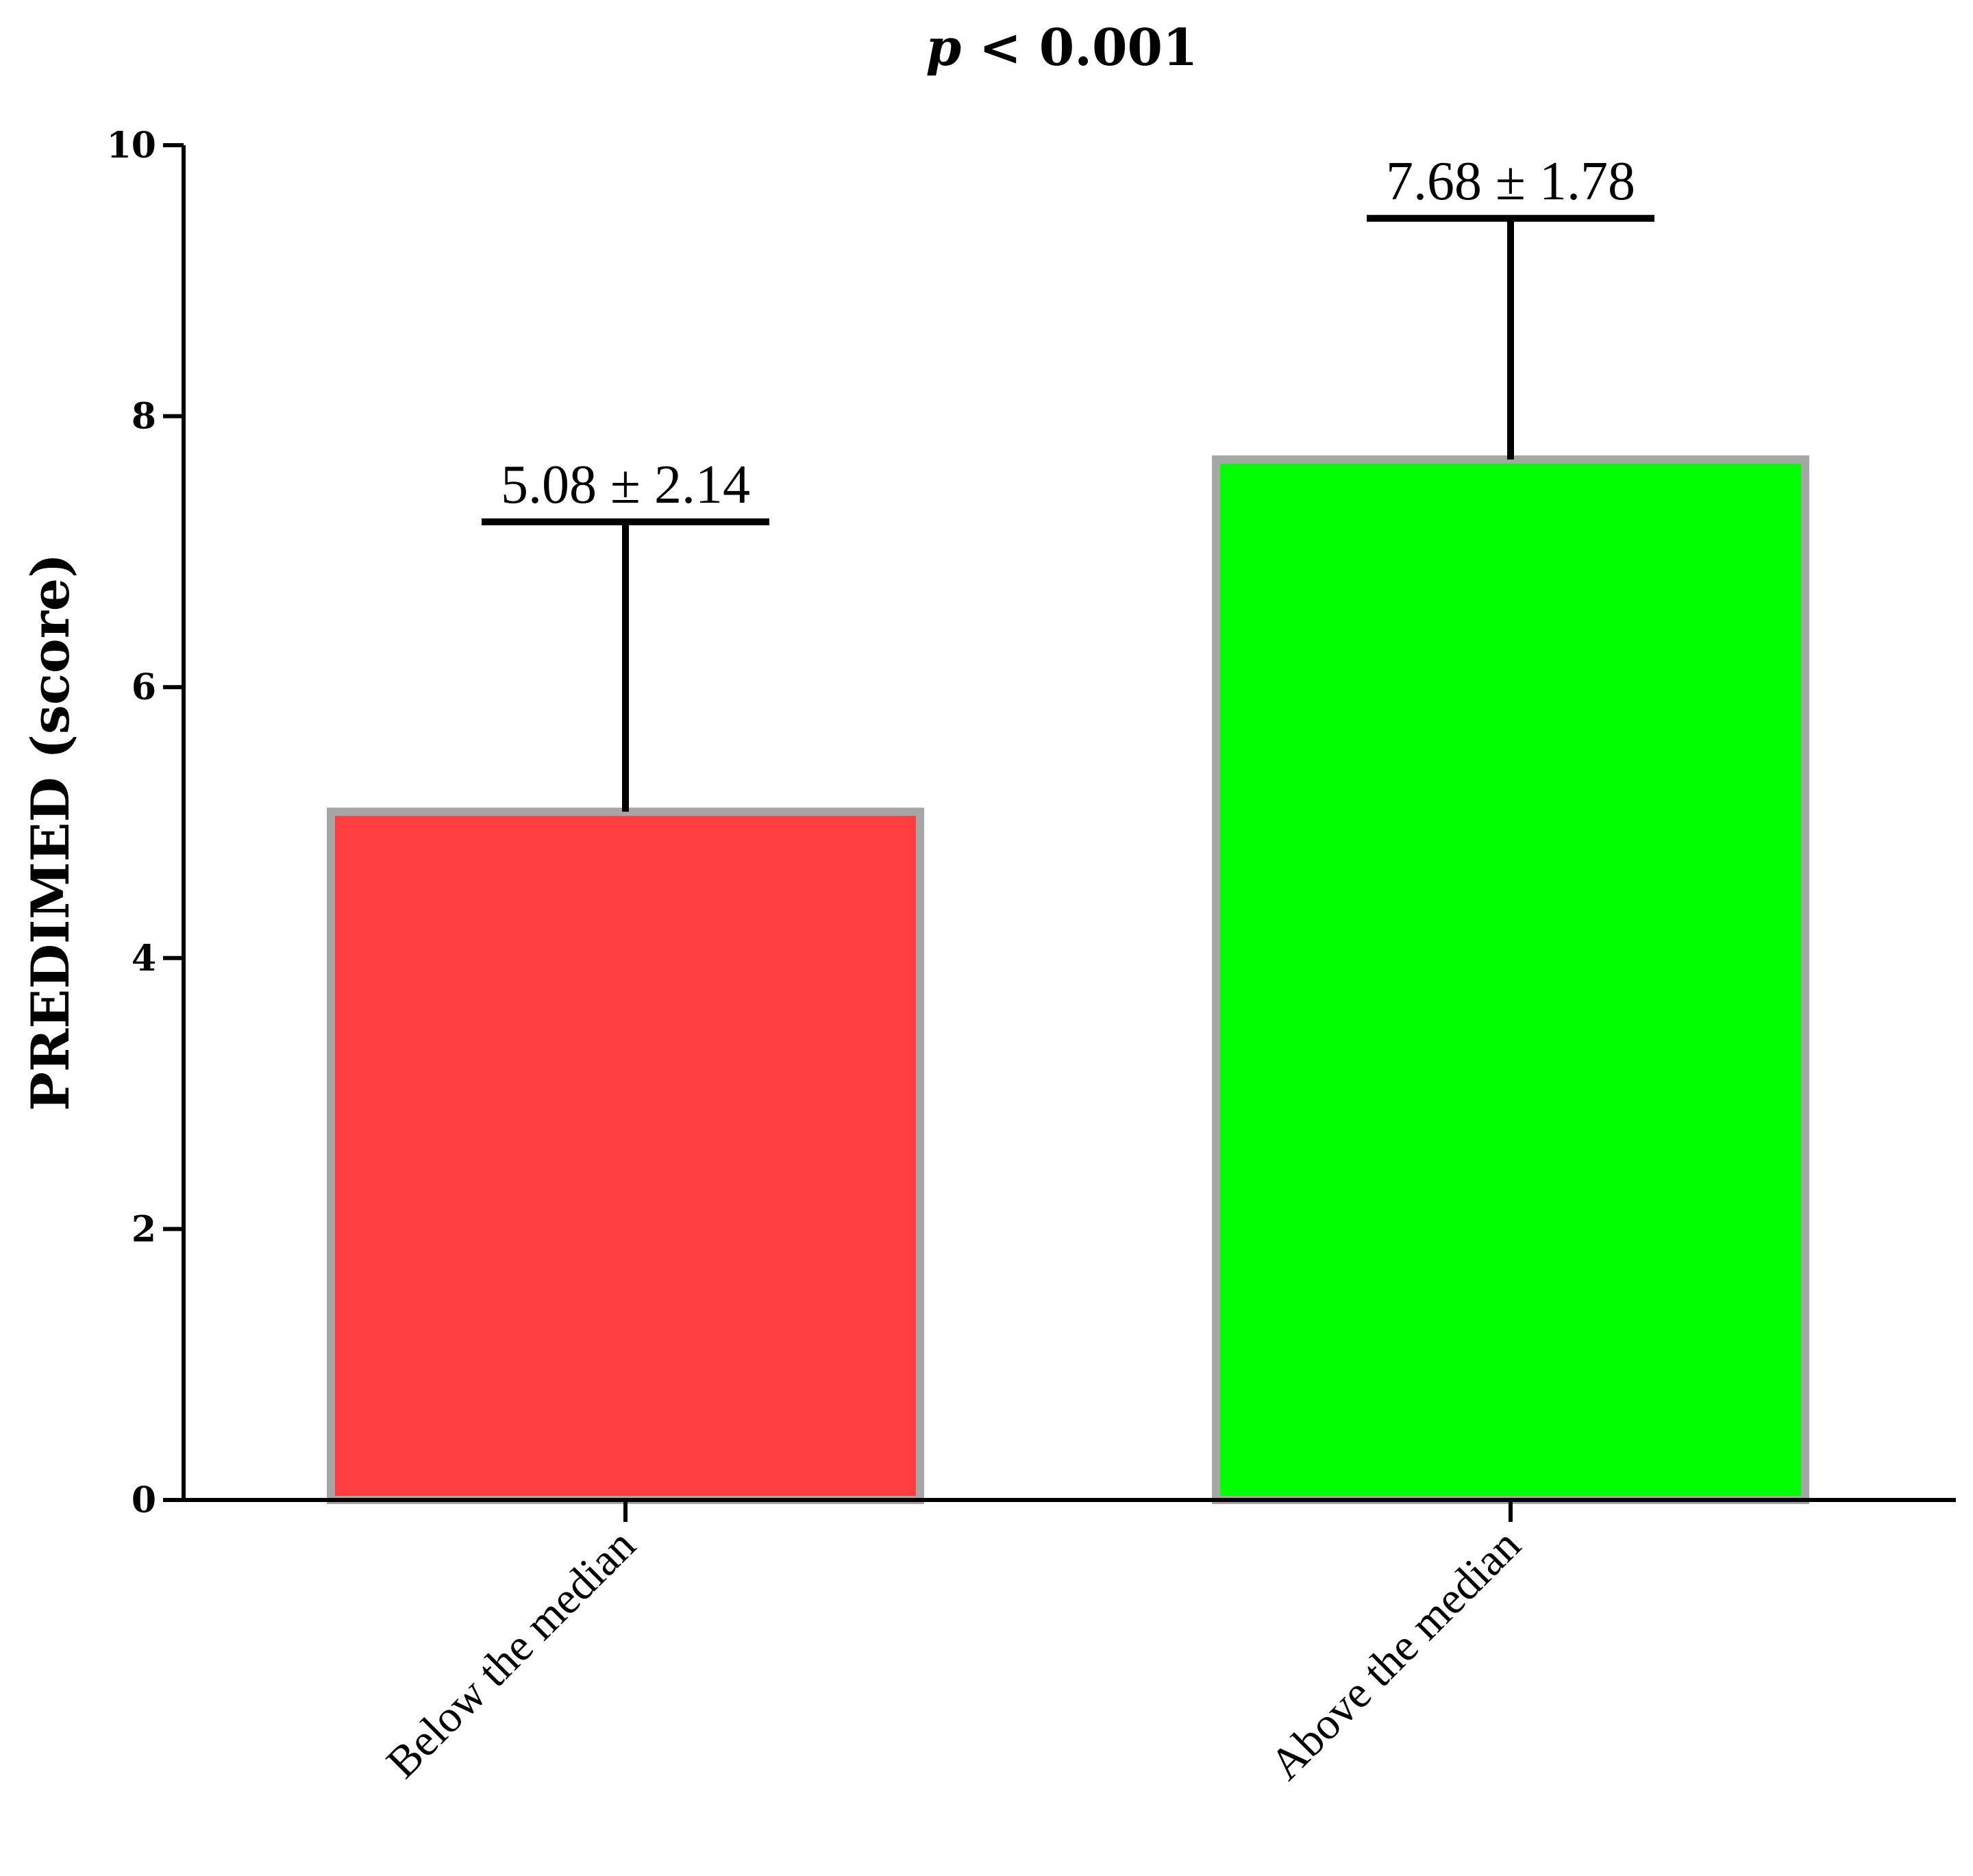 Image resolution: width=1973 pixels, height=1876 pixels. Describe the element at coordinates (1068, 333) in the screenshot. I see `data-labels: 5.08 ± 2.14 7.68 ± 1.78` at that location.